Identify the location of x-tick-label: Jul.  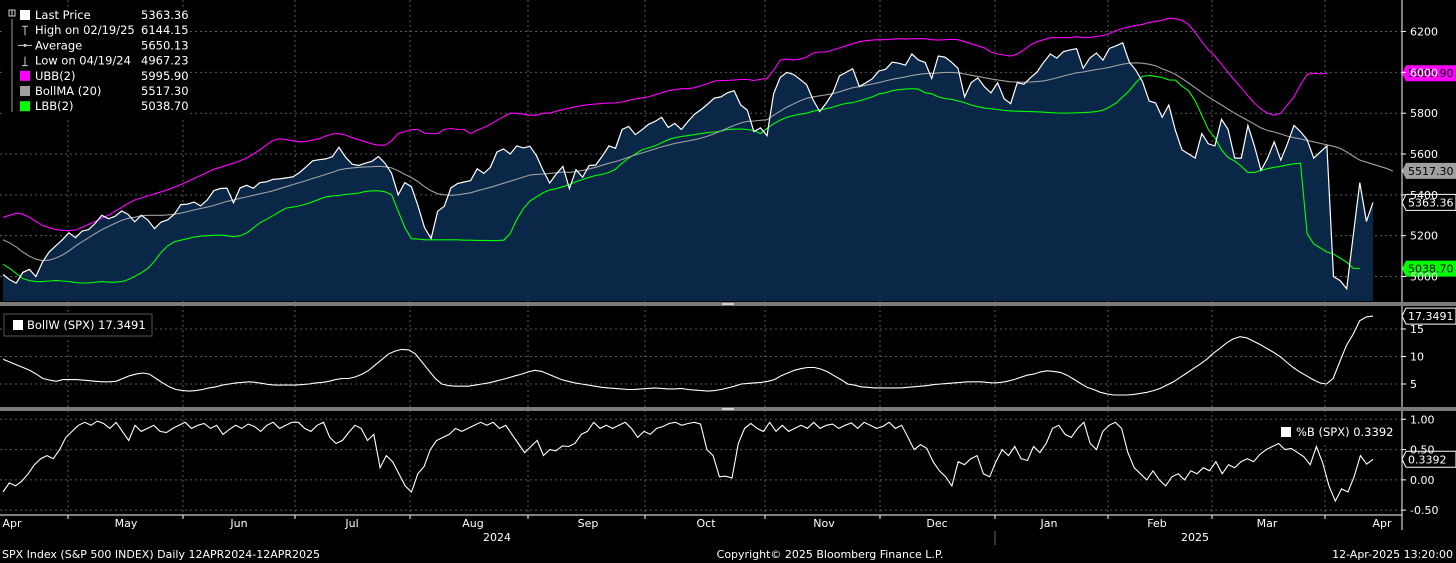
(351, 523).